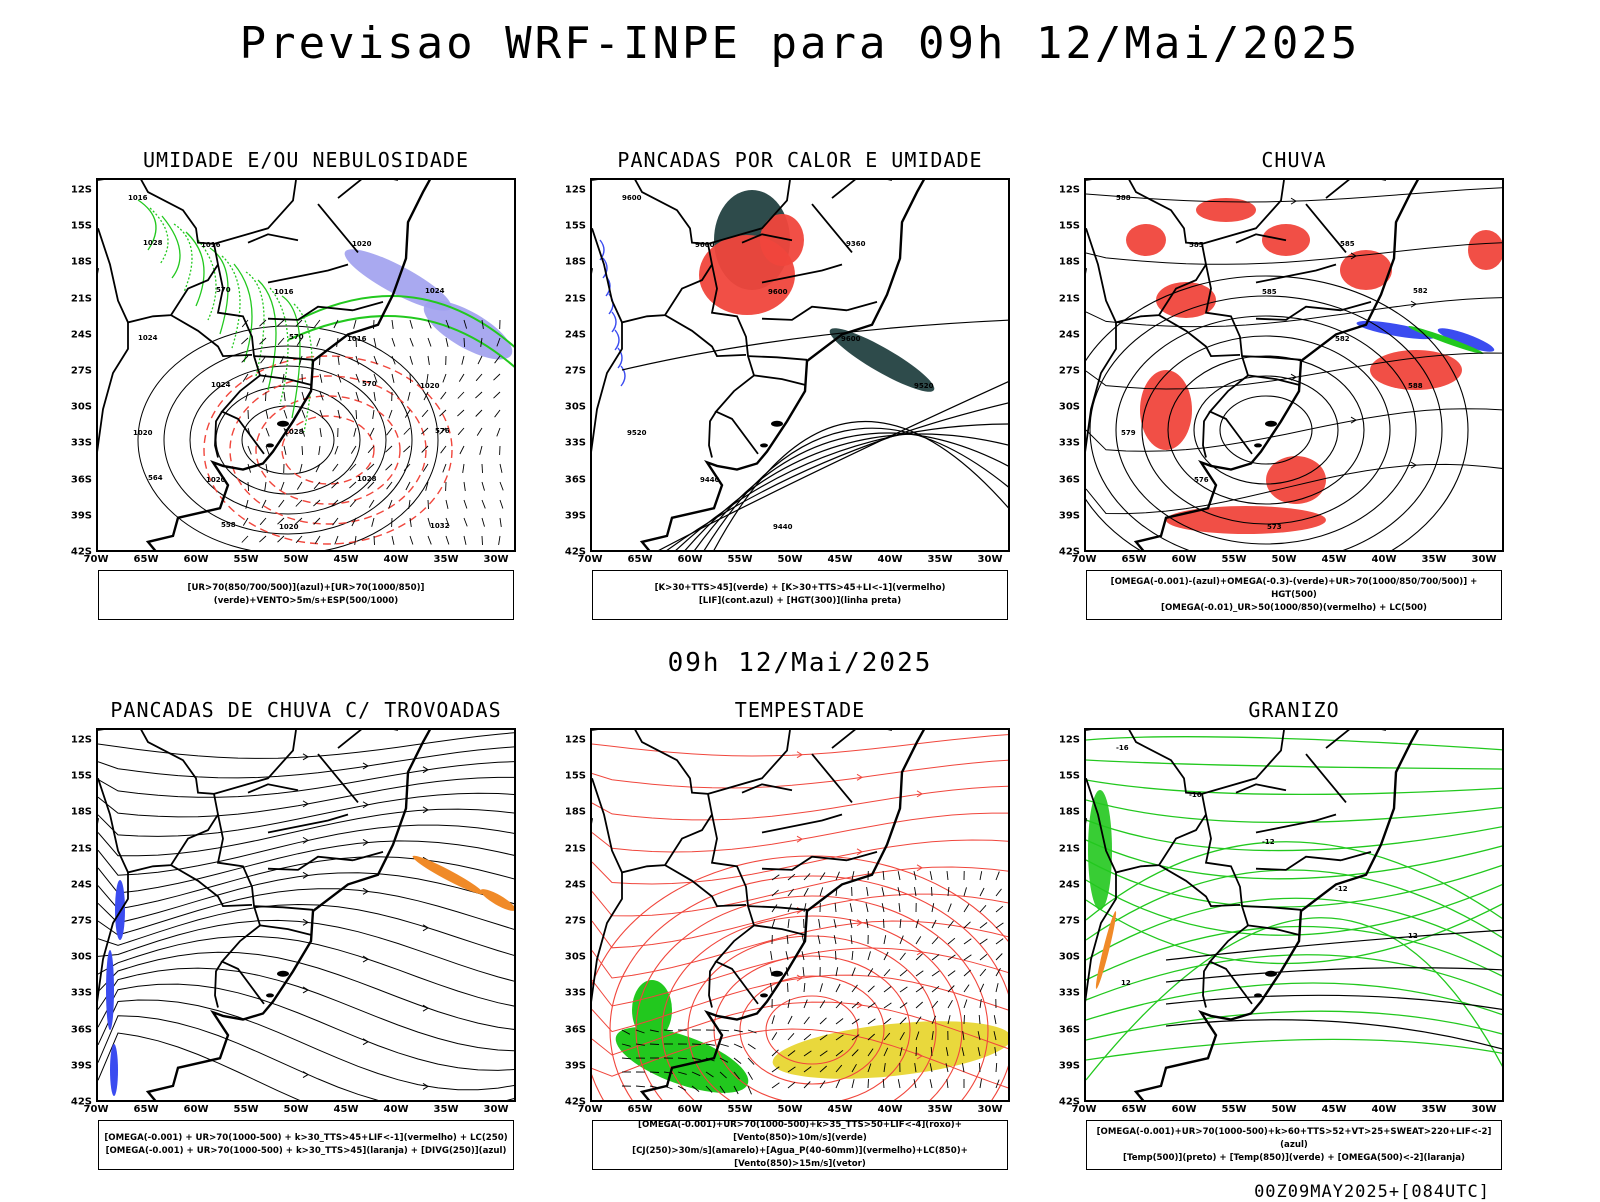 Image resolution: width=1600 pixels, height=1202 pixels. What do you see at coordinates (705, 245) in the screenshot?
I see `contour-label: 9600` at bounding box center [705, 245].